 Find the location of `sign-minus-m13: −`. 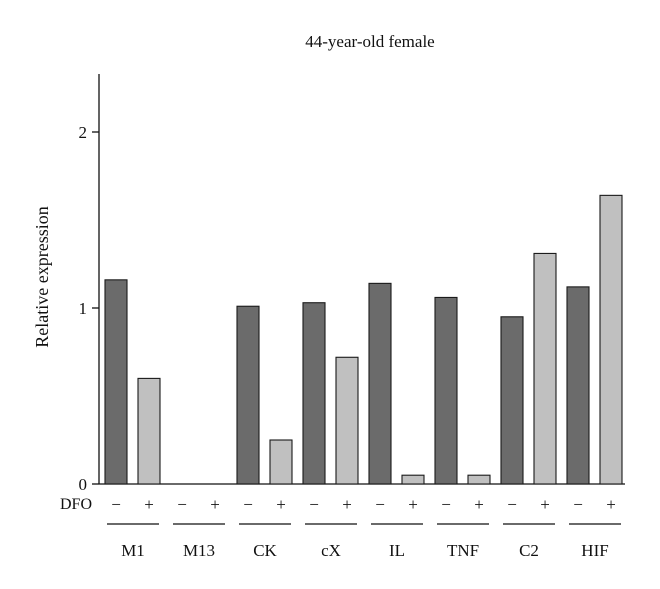

sign-minus-m13: − is located at coordinates (182, 504).